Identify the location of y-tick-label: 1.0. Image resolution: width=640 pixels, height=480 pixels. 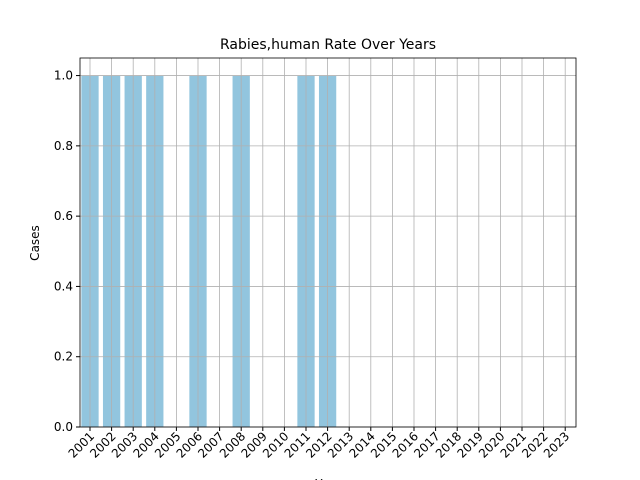
(63, 76).